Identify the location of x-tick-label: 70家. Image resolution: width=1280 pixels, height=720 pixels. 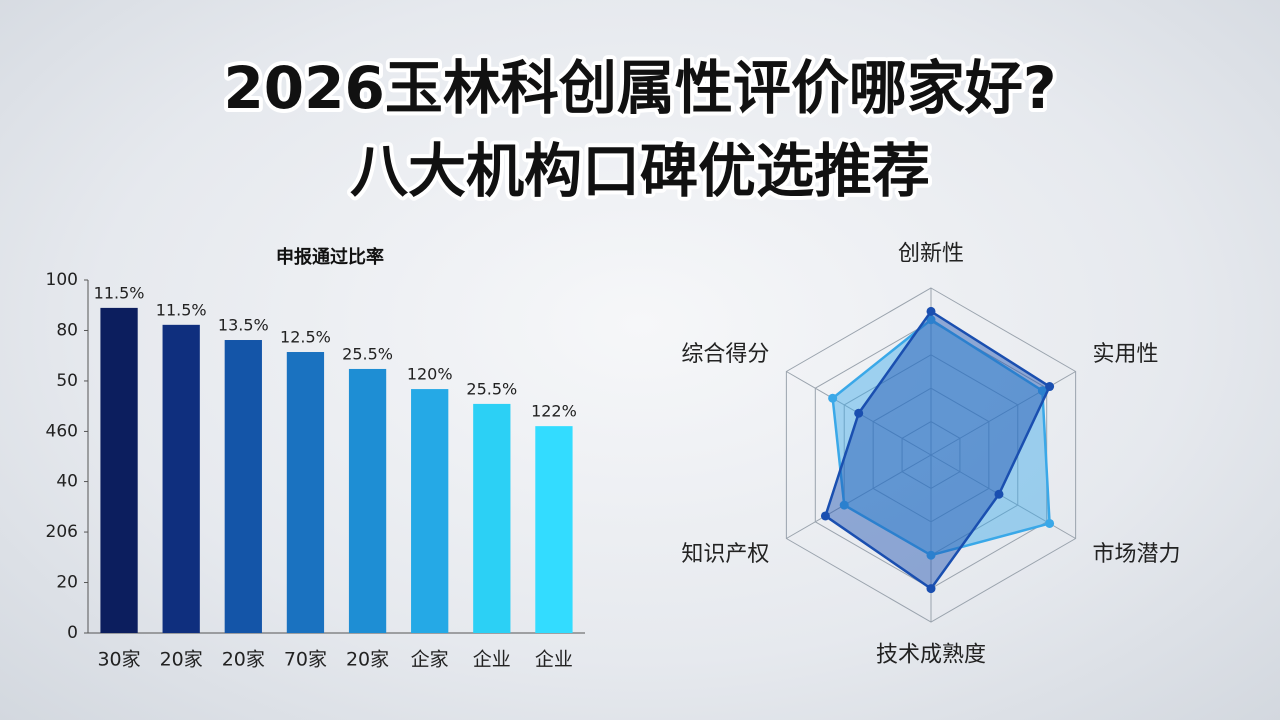
(305, 660).